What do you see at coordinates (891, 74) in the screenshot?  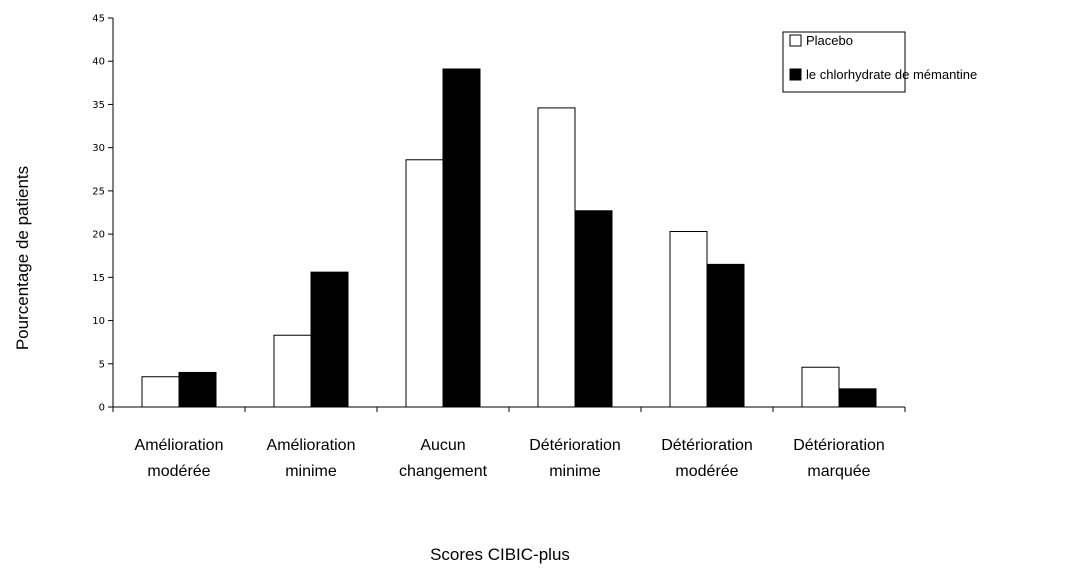 I see `legend-label: le chlorhydrate de mémantine` at bounding box center [891, 74].